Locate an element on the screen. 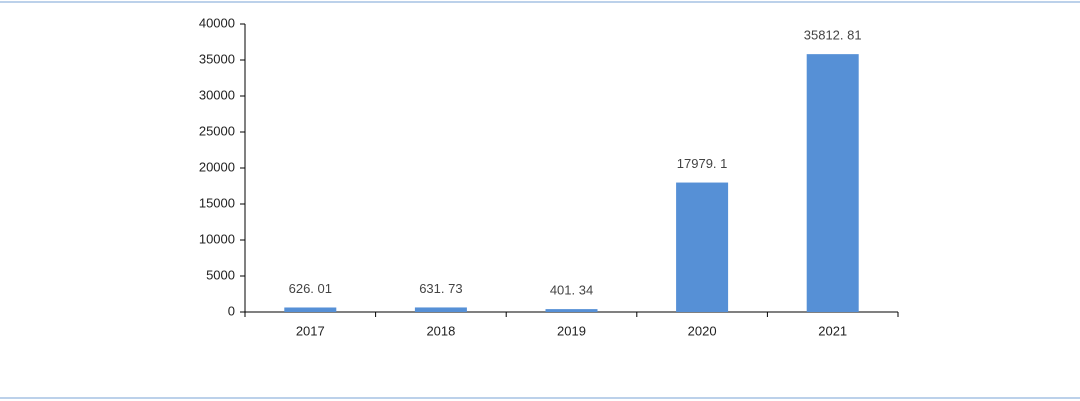  x-tick-label: 2021 is located at coordinates (832, 330).